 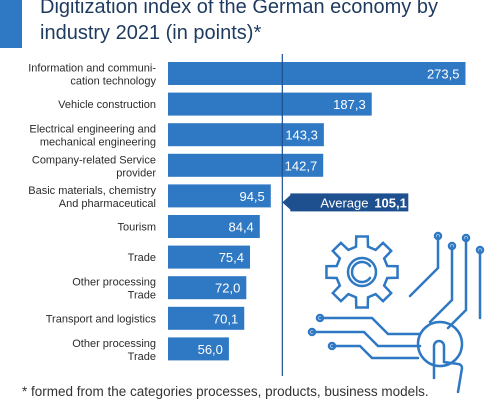 What do you see at coordinates (225, 318) in the screenshot?
I see `value-label: 70,1` at bounding box center [225, 318].